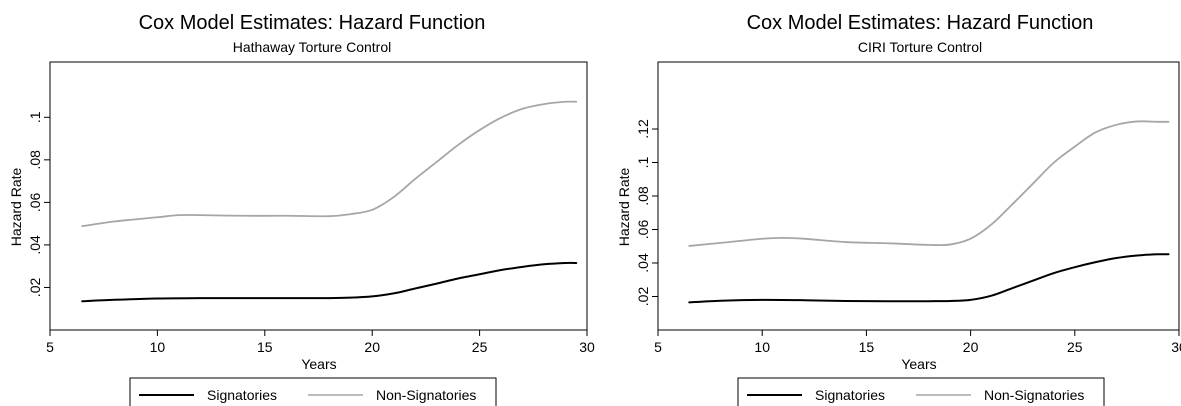 This screenshot has height=406, width=1181. What do you see at coordinates (643, 129) in the screenshot?
I see `y-tick-label: .12` at bounding box center [643, 129].